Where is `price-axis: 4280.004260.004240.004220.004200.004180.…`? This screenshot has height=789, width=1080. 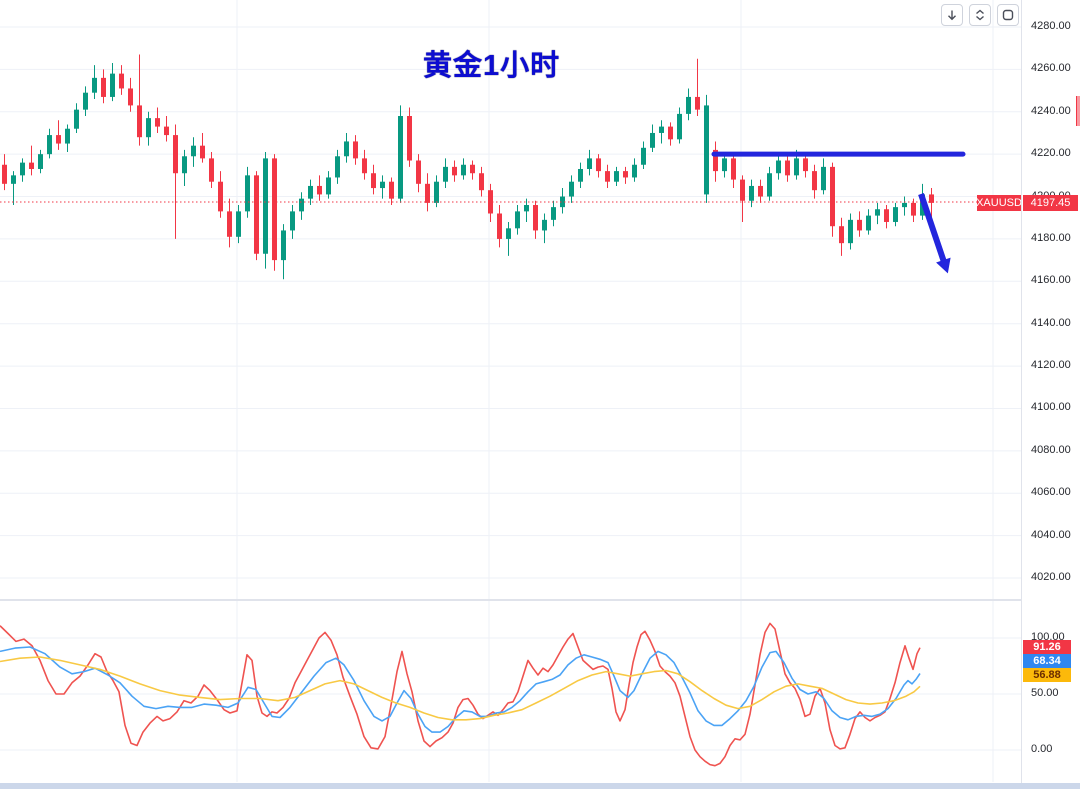 price-axis: 4280.004260.004240.004220.004200.004180.… is located at coordinates (1050, 391).